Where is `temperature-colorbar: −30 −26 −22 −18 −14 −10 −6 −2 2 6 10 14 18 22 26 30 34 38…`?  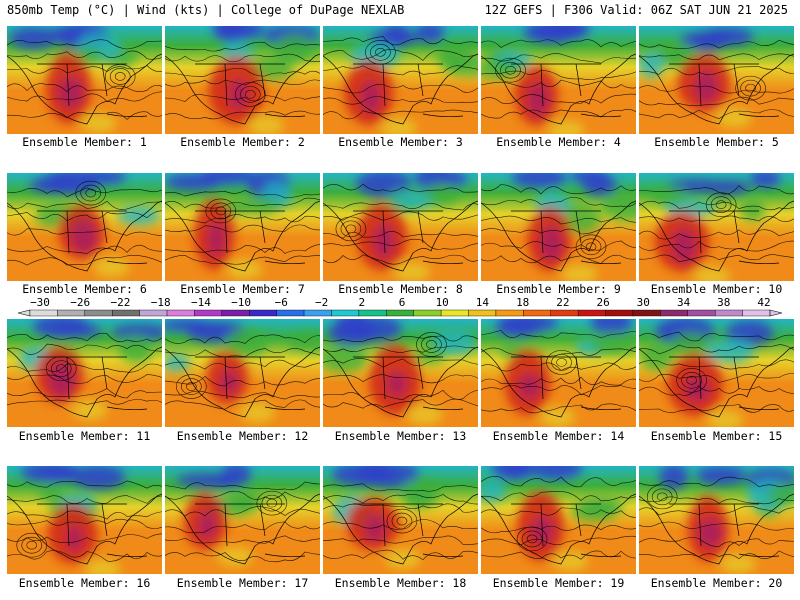 temperature-colorbar: −30 −26 −22 −18 −14 −10 −6 −2 2 6 10 14 18 22 26 30 34 38… is located at coordinates (400, 306).